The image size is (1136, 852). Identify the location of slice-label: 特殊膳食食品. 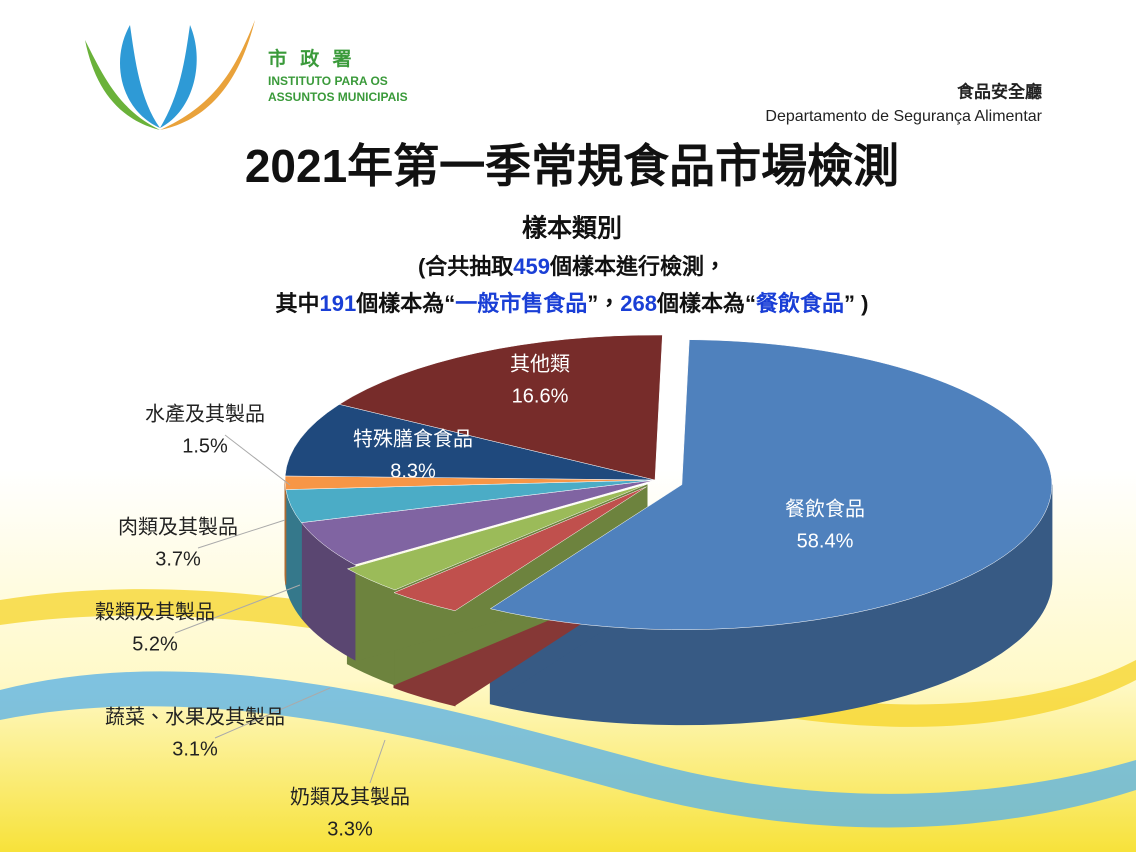
(413, 438).